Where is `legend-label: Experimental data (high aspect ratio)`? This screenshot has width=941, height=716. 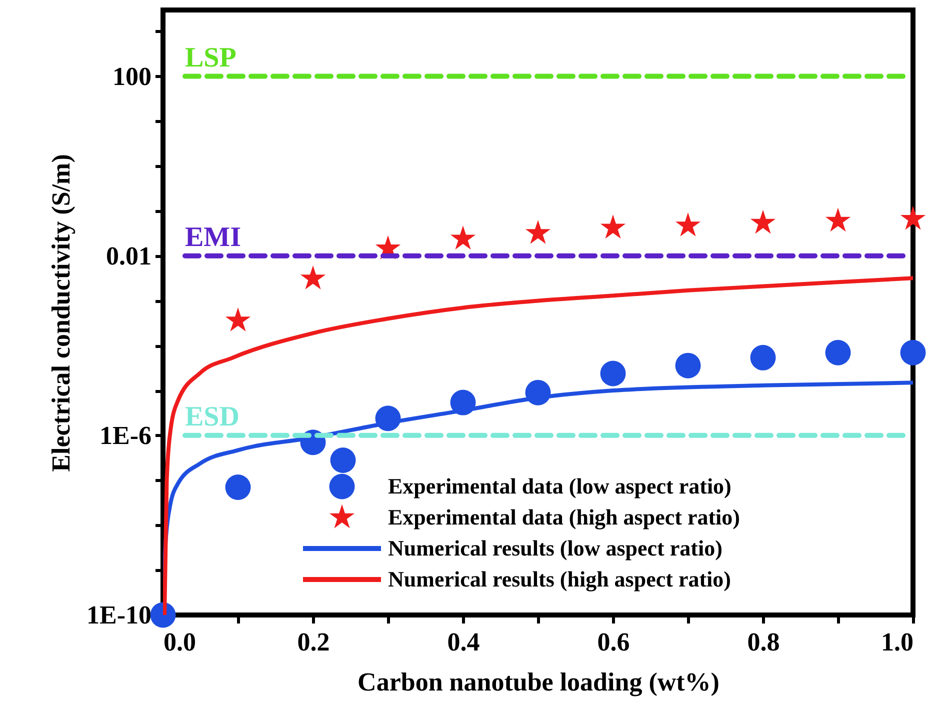 legend-label: Experimental data (high aspect ratio) is located at coordinates (564, 517).